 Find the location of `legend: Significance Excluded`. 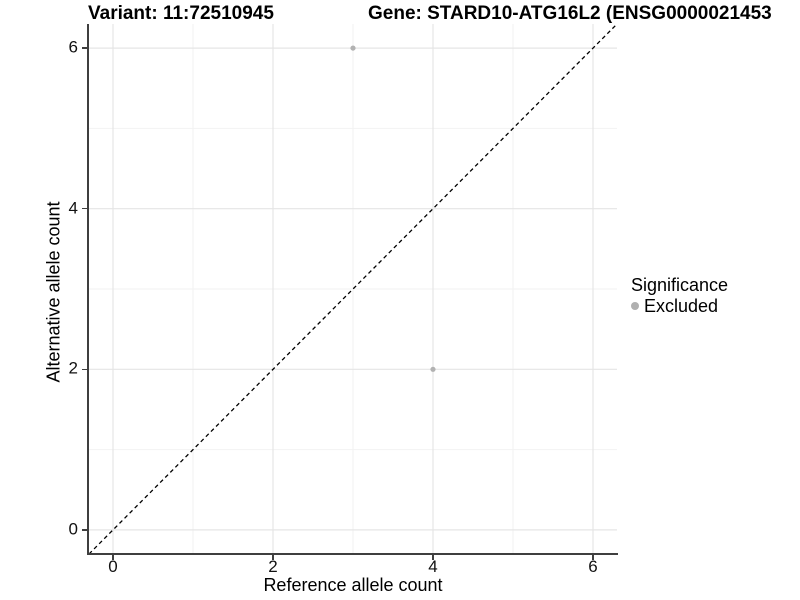

legend: Significance Excluded is located at coordinates (679, 295).